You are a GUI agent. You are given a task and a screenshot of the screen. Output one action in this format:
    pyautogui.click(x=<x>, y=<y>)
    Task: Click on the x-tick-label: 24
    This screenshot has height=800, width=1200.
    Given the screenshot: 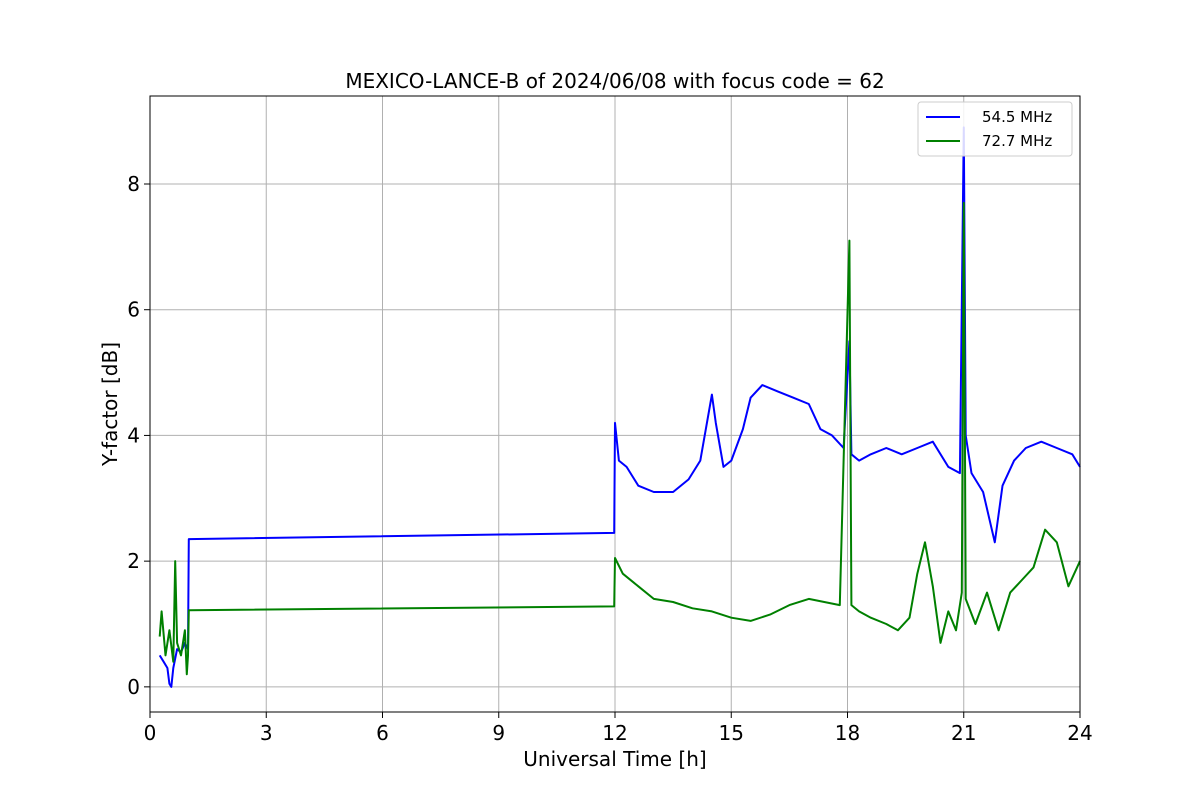 What is the action you would take?
    pyautogui.click(x=1079, y=733)
    